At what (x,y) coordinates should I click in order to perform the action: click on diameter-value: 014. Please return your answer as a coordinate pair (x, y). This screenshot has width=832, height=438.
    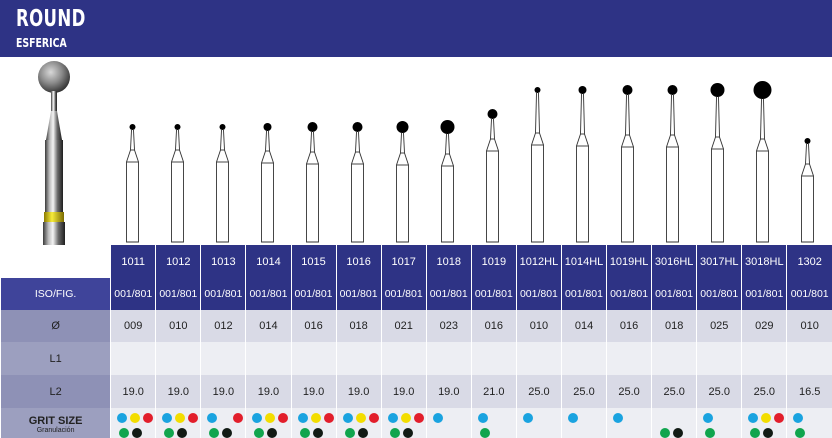
    Looking at the image, I should click on (583, 326).